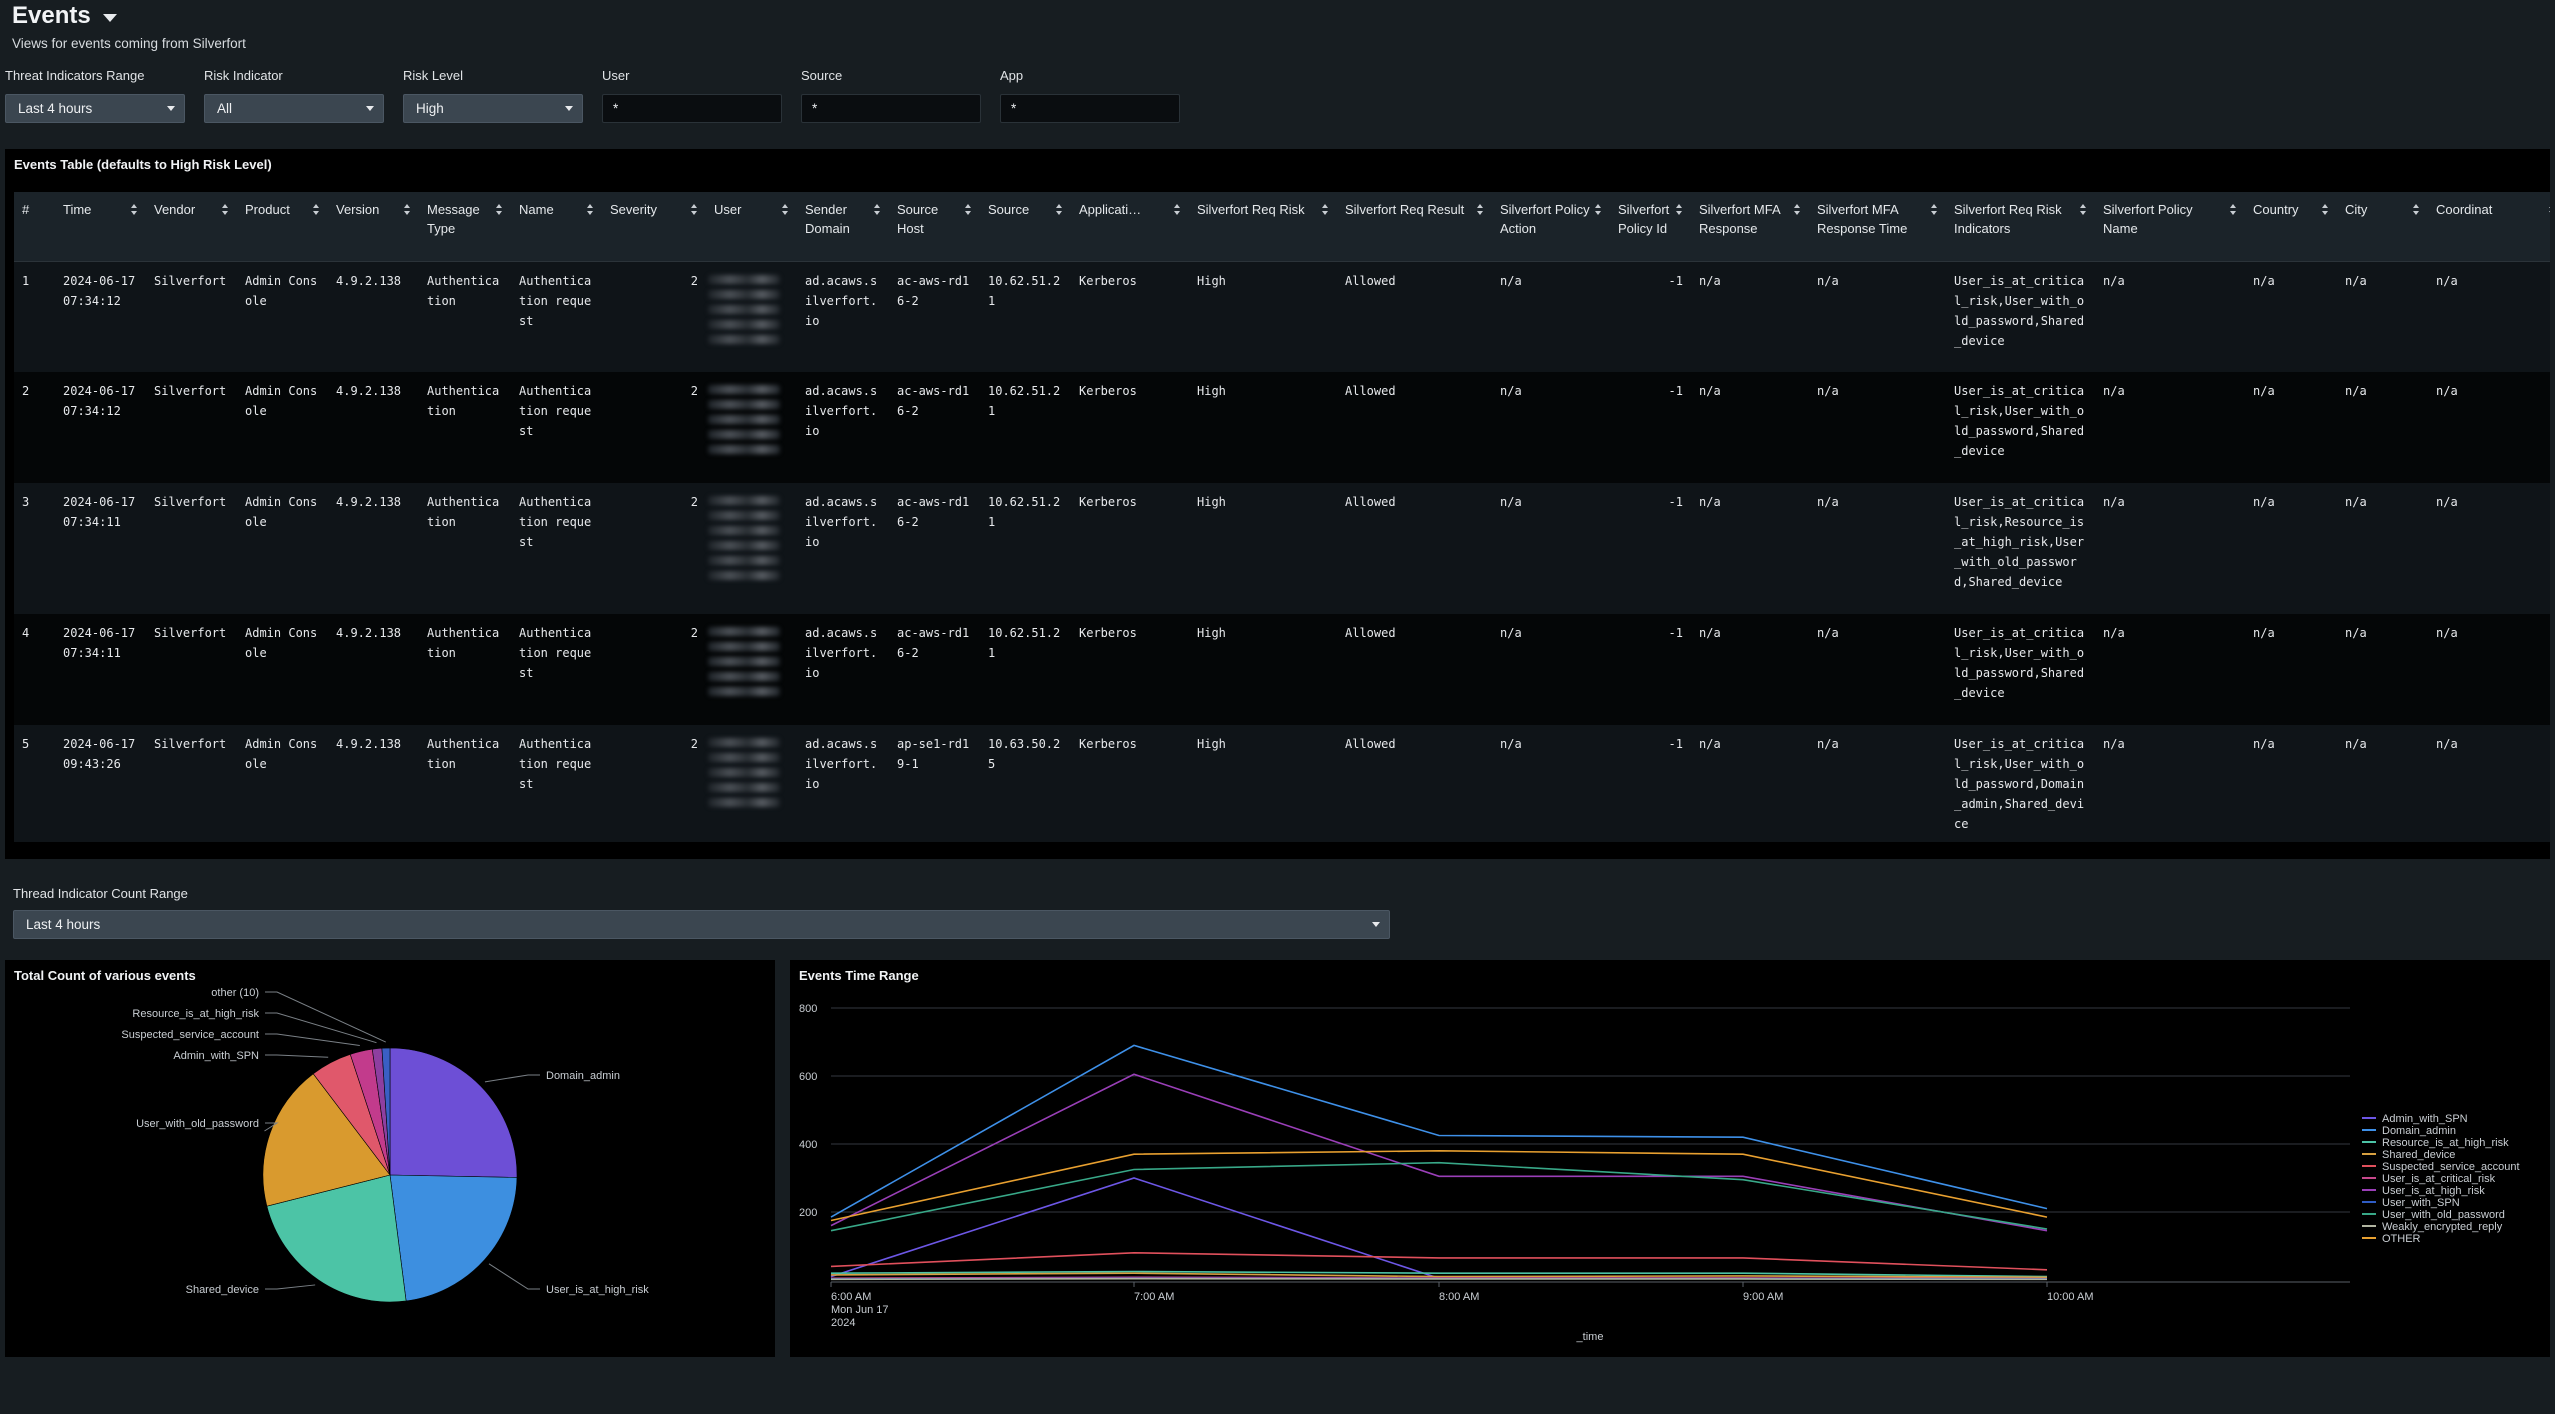 This screenshot has height=1414, width=2555. What do you see at coordinates (235, 993) in the screenshot?
I see `pie-slice-label: other (10)` at bounding box center [235, 993].